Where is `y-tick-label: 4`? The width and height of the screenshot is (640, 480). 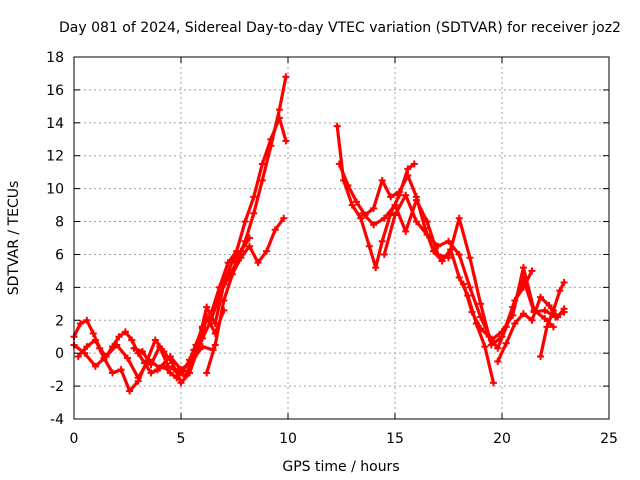 y-tick-label: 4 is located at coordinates (59, 288).